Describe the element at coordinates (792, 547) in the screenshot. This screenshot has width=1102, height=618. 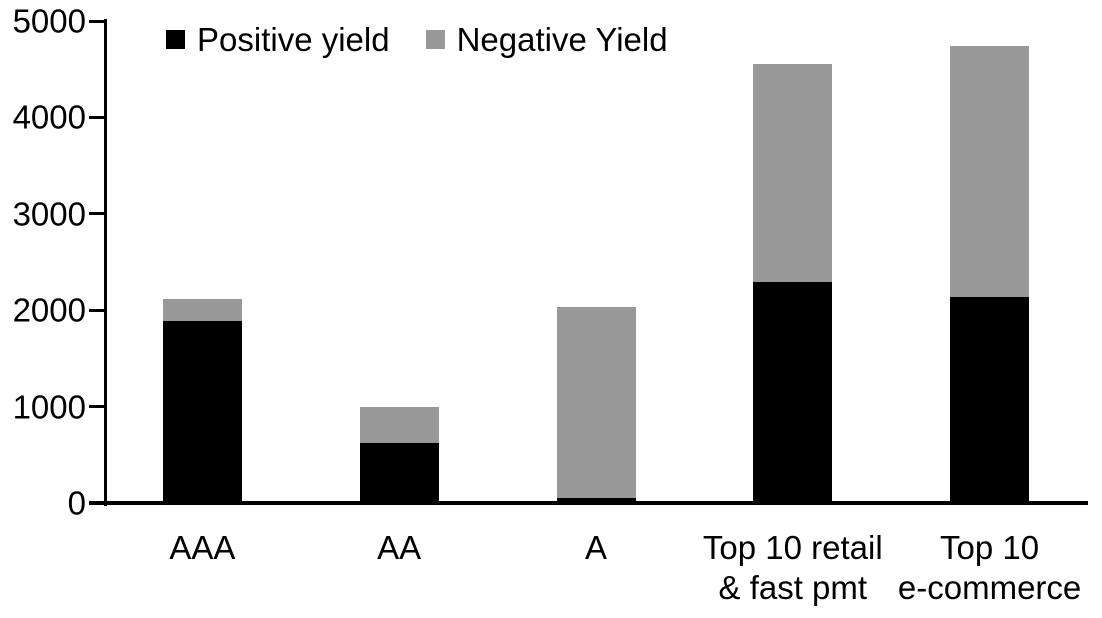
I see `x-category-label-line: Top 10 retail` at that location.